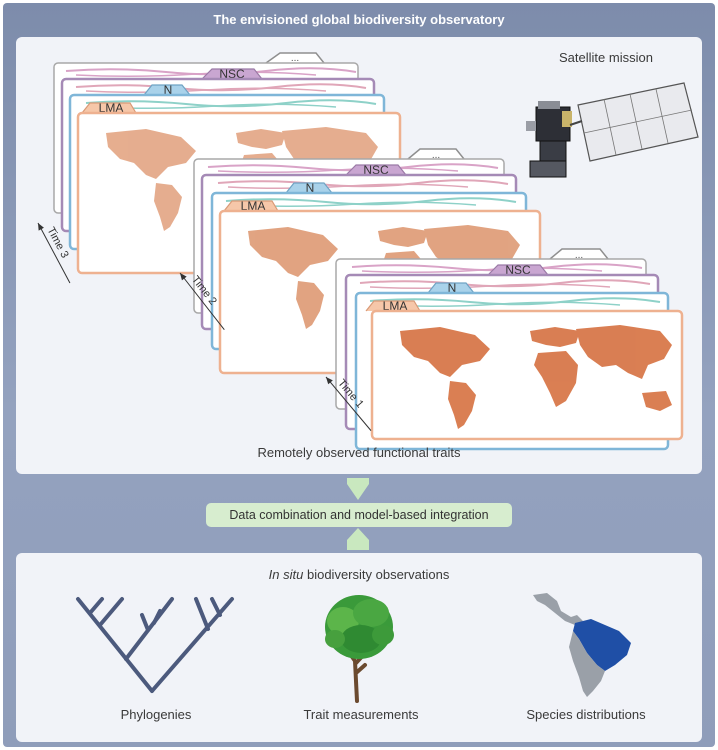 The width and height of the screenshot is (718, 750). I want to click on down-arrow-icon, so click(358, 489).